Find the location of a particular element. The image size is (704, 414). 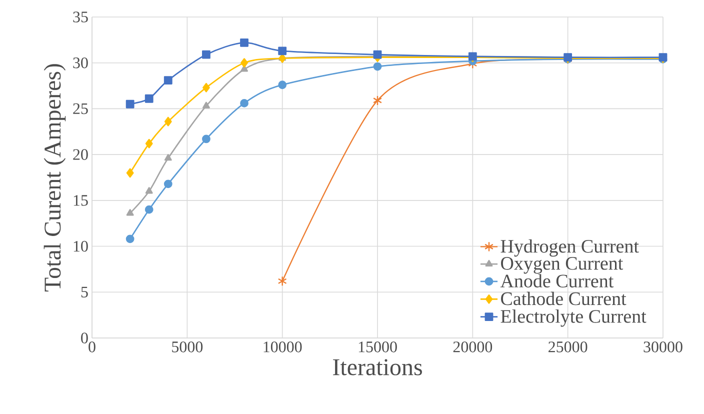

y-tick-label: 10 is located at coordinates (81, 246).